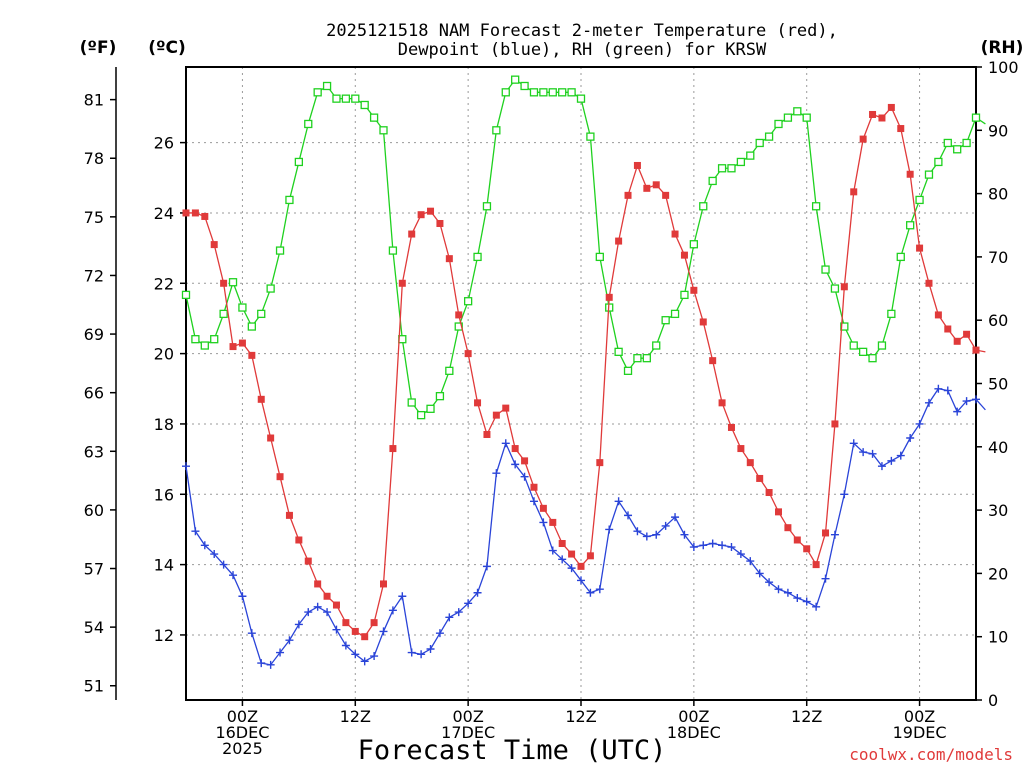  I want to click on celsius-tick-label: 14, so click(164, 565).